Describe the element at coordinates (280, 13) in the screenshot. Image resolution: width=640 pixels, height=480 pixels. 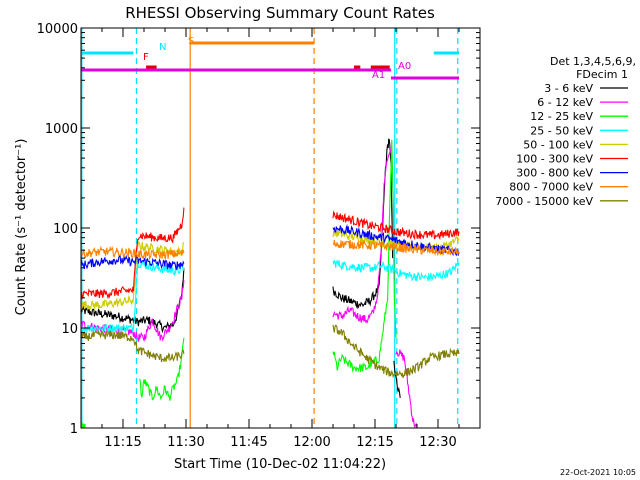
I see `chart-title: RHESSI Observing Summary Count Rates` at that location.